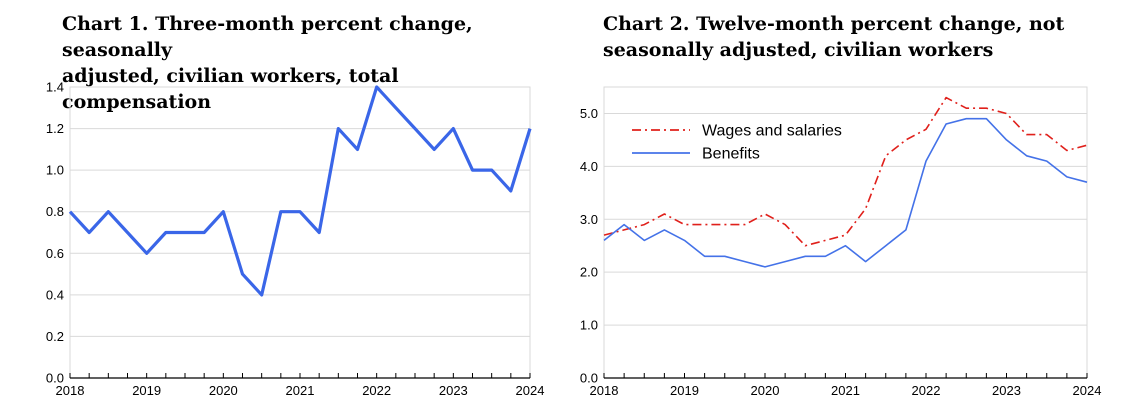 The height and width of the screenshot is (420, 1121). Describe the element at coordinates (55, 294) in the screenshot. I see `y-tick-label: 0.4` at that location.